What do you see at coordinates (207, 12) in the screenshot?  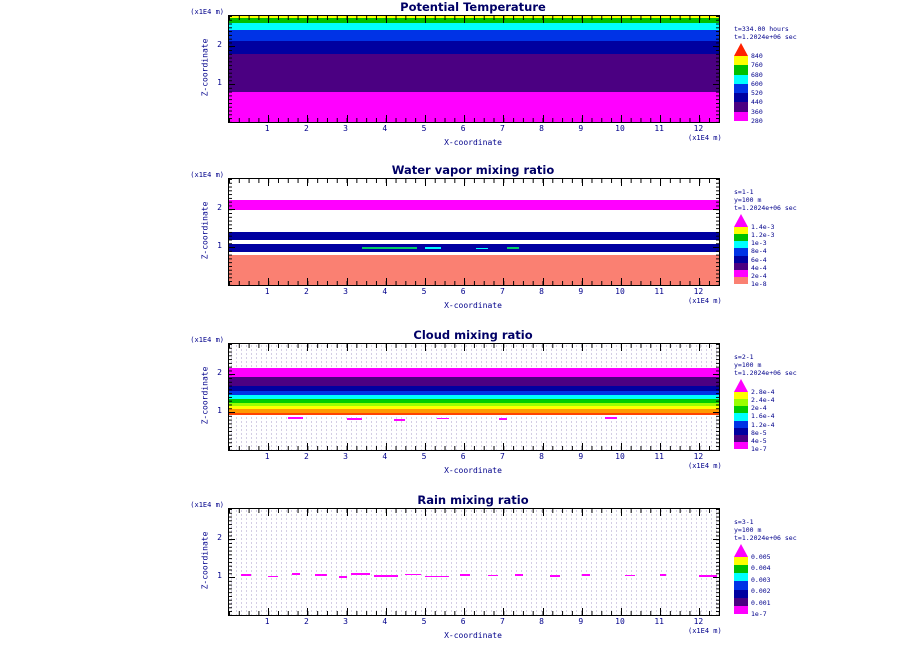 I see `z-unit-label: (x1E4 m)` at bounding box center [207, 12].